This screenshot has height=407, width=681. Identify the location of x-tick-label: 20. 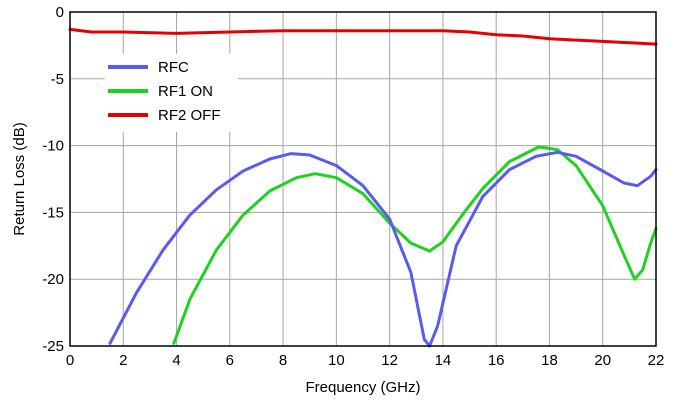
(602, 360).